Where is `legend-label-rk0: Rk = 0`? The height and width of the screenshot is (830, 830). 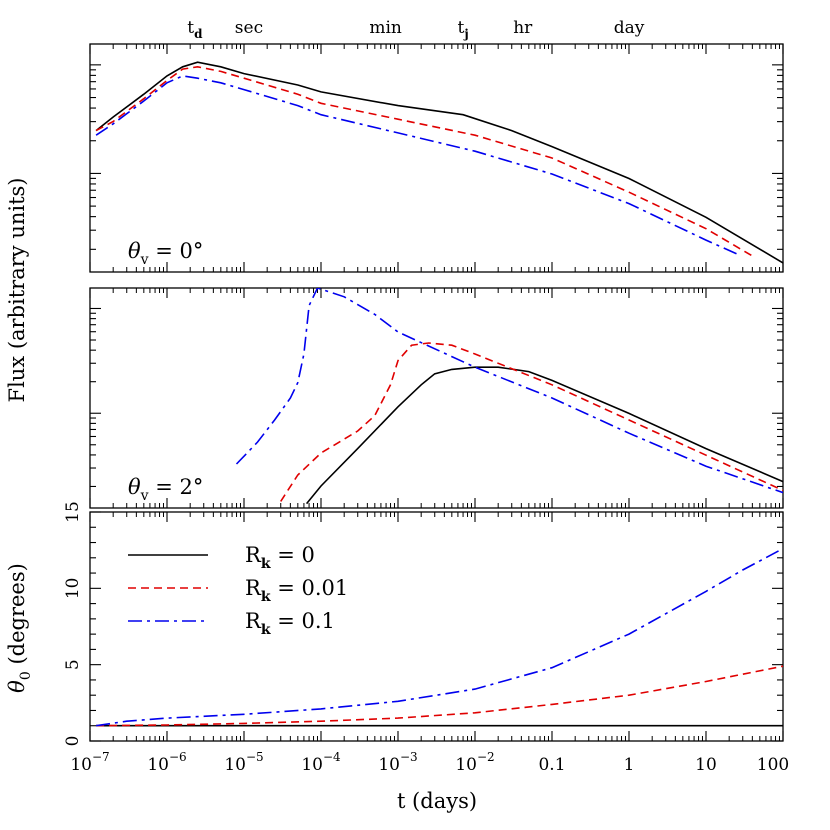
legend-label-rk0: Rk = 0 is located at coordinates (280, 557).